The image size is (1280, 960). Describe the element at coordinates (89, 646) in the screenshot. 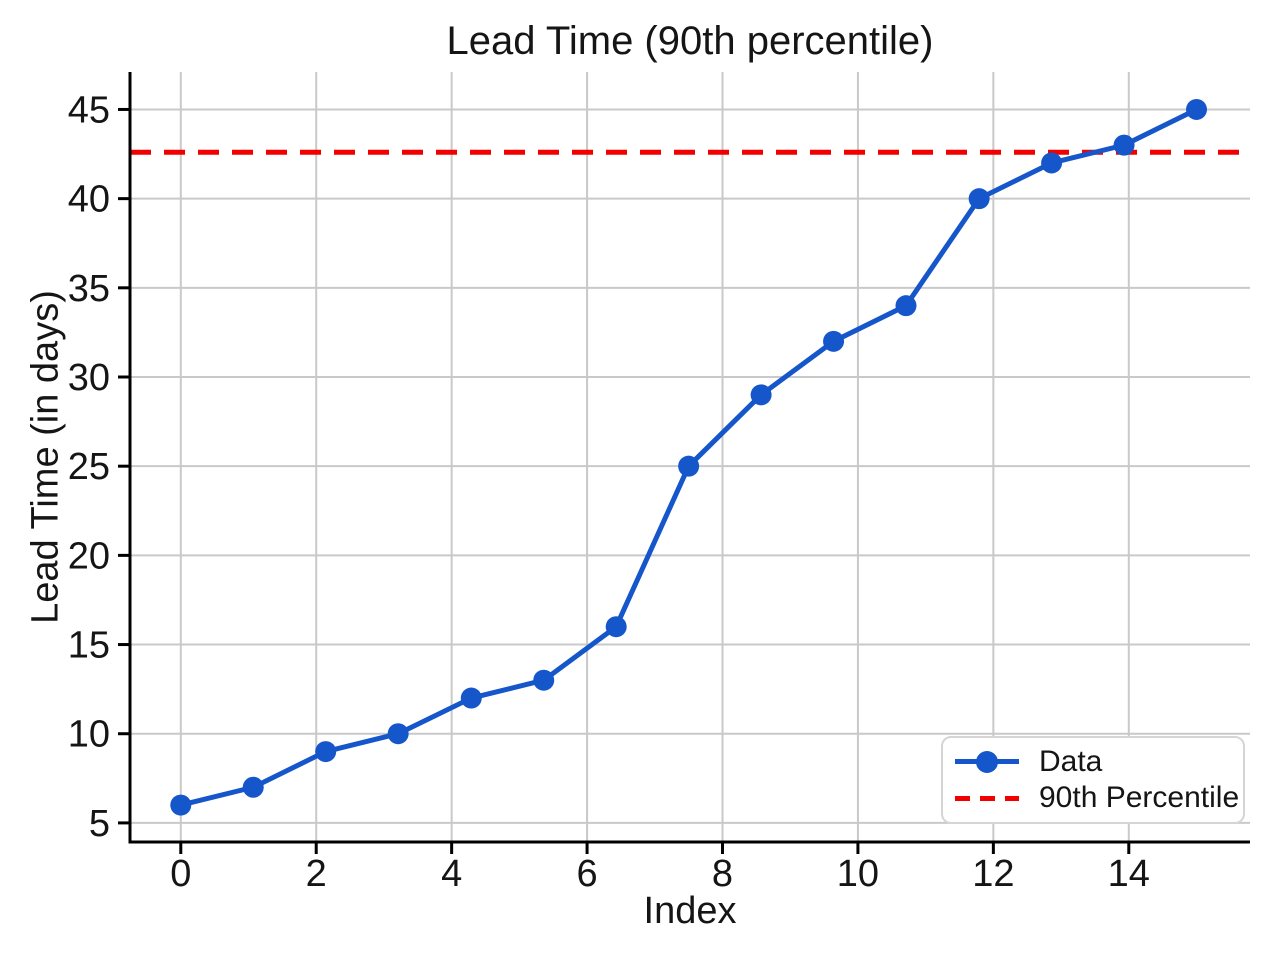

I see `y-tick-label: 15` at that location.